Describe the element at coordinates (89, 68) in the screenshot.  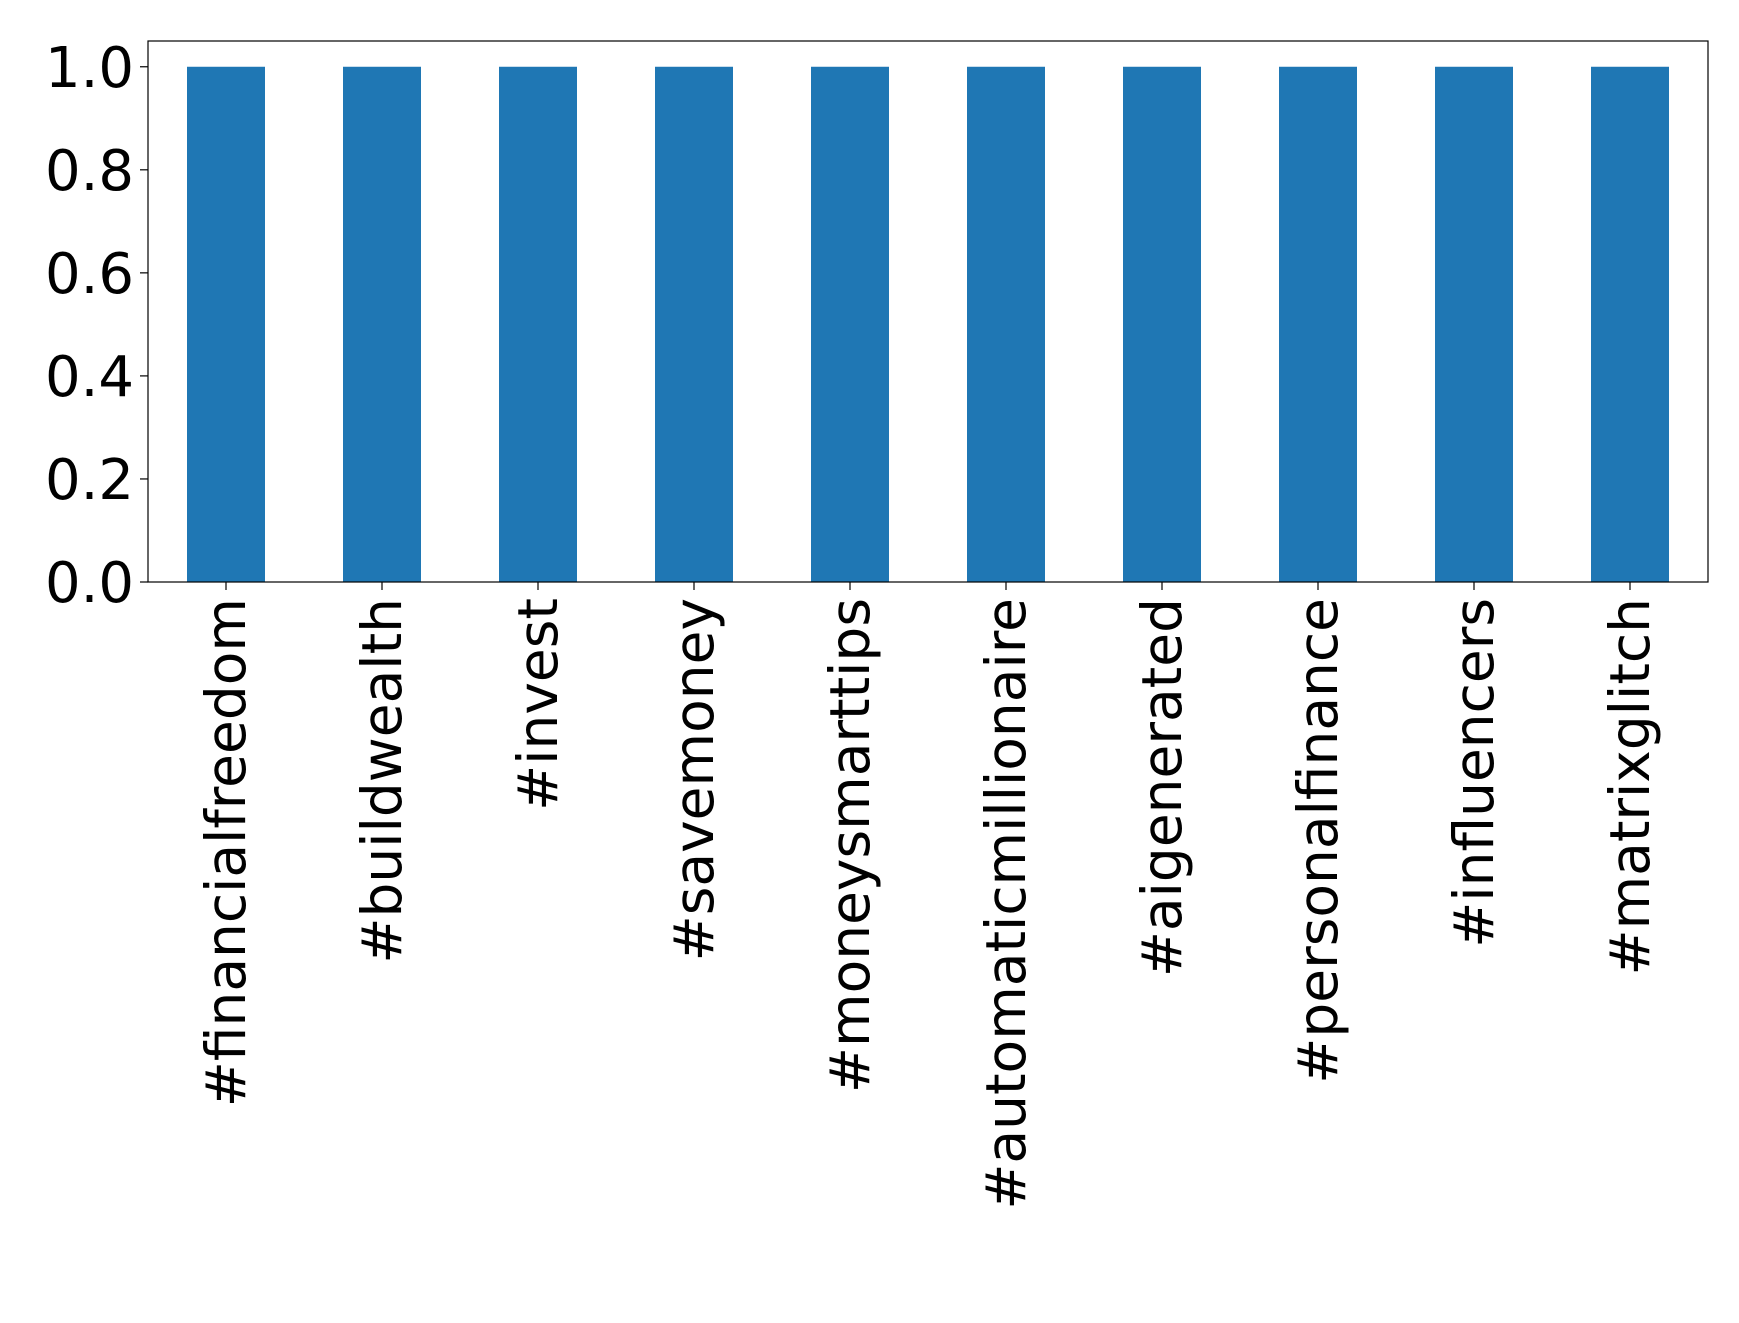
I see `y-tick-label: 1.0` at that location.